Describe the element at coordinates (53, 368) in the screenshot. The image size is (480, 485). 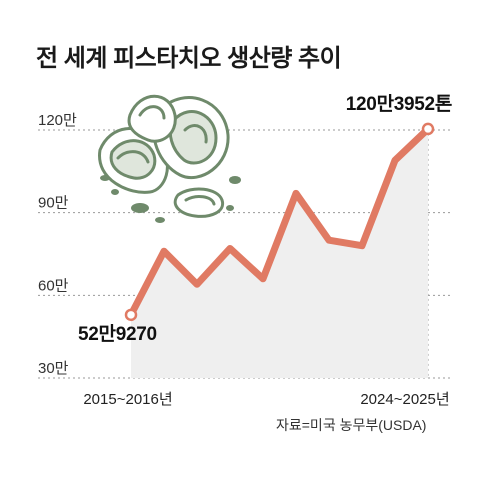
I see `y-tick-label: 30만` at that location.